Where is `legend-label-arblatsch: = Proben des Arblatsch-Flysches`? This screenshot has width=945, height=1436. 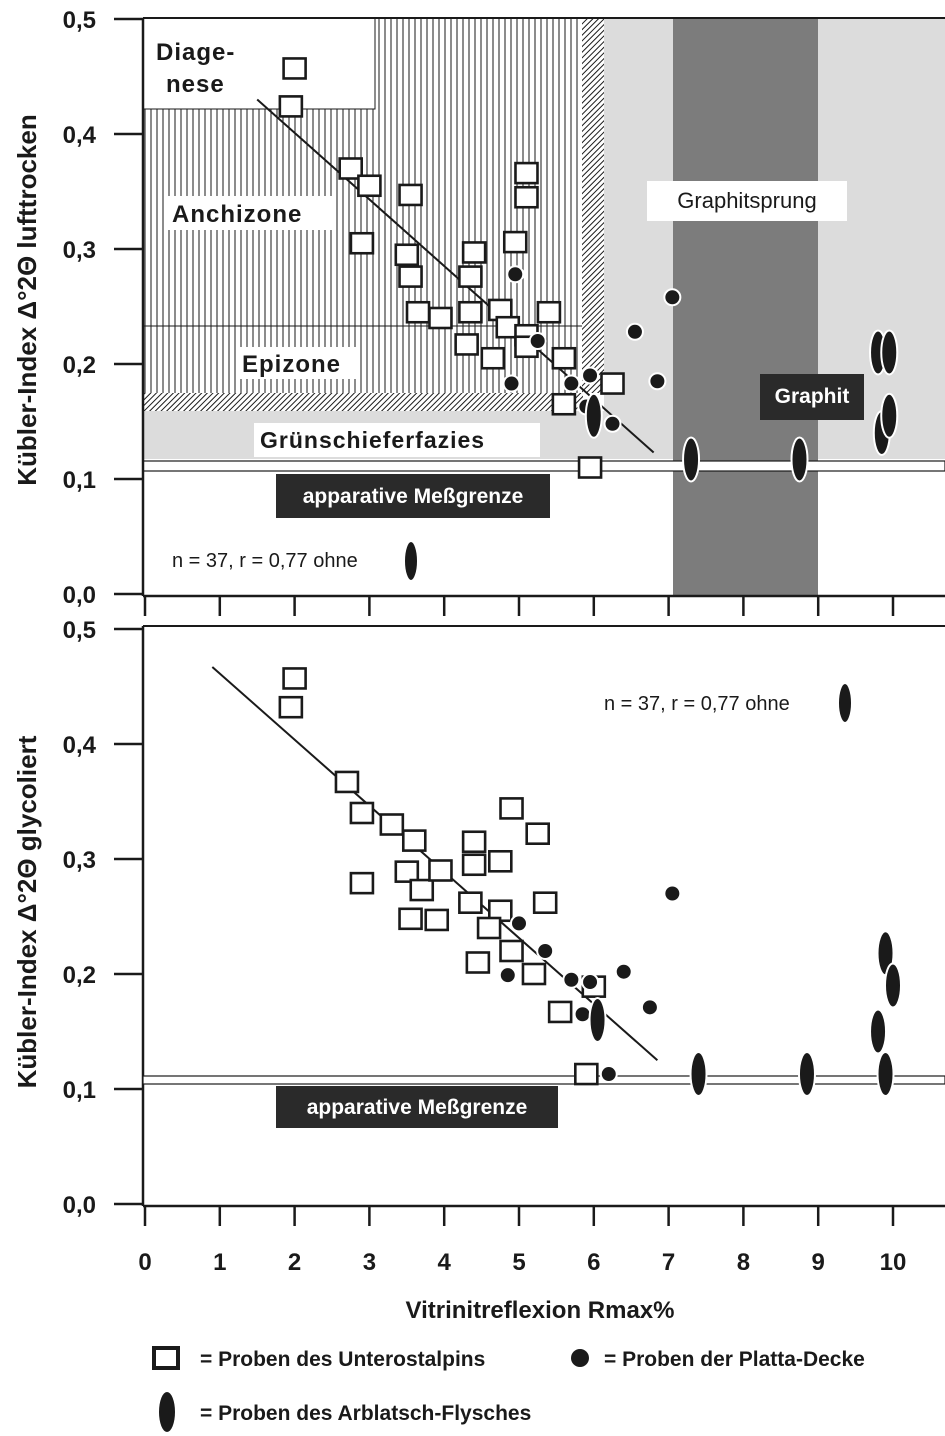
legend-label-arblatsch: = Proben des Arblatsch-Flysches is located at coordinates (365, 1413).